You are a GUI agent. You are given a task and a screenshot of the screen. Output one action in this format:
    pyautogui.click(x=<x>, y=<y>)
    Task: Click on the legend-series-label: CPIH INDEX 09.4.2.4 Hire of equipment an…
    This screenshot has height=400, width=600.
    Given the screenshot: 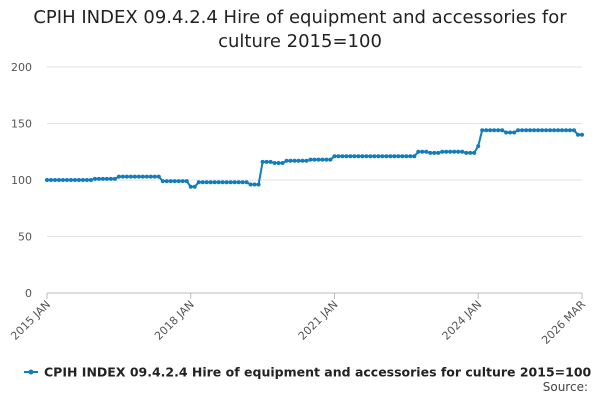 What is the action you would take?
    pyautogui.click(x=318, y=372)
    